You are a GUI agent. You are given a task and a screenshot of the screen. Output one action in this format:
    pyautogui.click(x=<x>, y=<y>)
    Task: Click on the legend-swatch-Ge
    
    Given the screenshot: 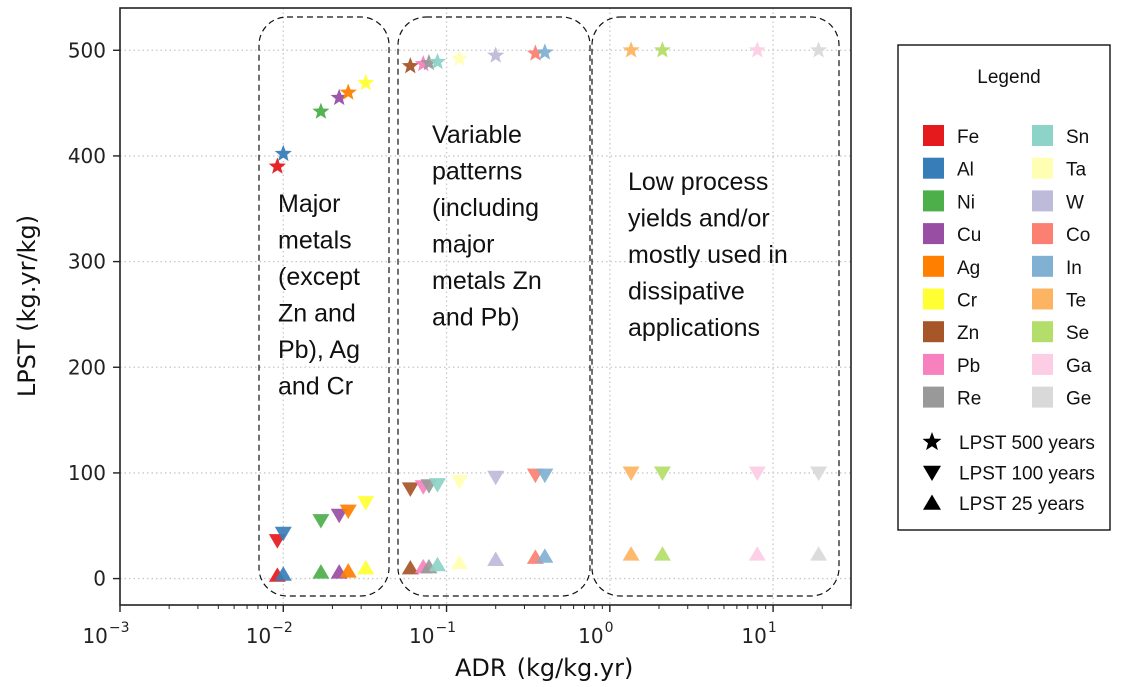 What is the action you would take?
    pyautogui.click(x=1042, y=397)
    